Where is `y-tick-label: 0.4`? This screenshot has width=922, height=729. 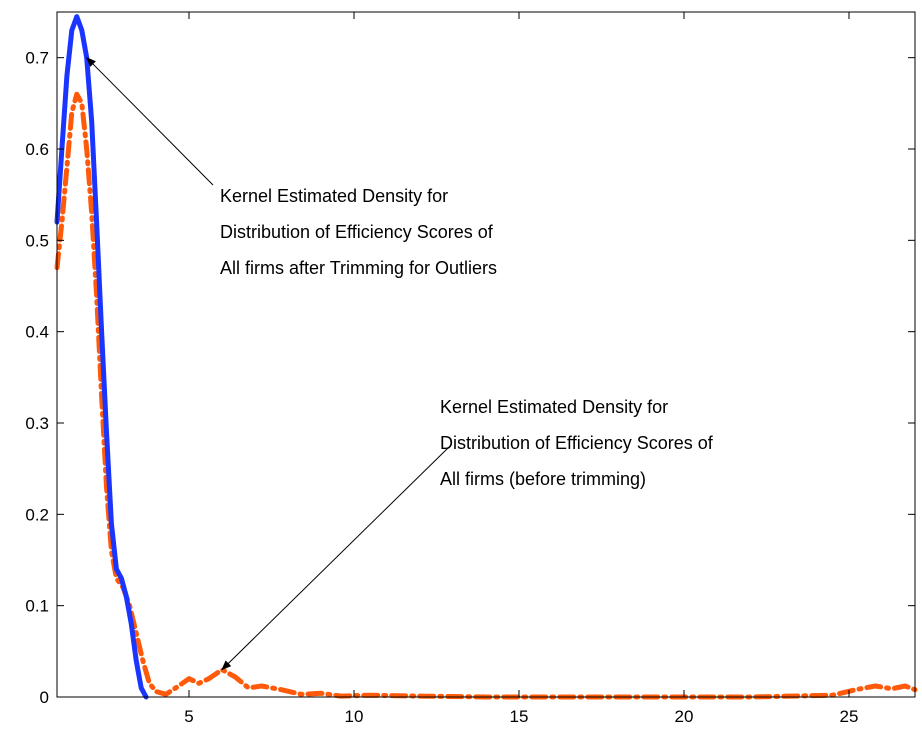
y-tick-label: 0.4 is located at coordinates (37, 332).